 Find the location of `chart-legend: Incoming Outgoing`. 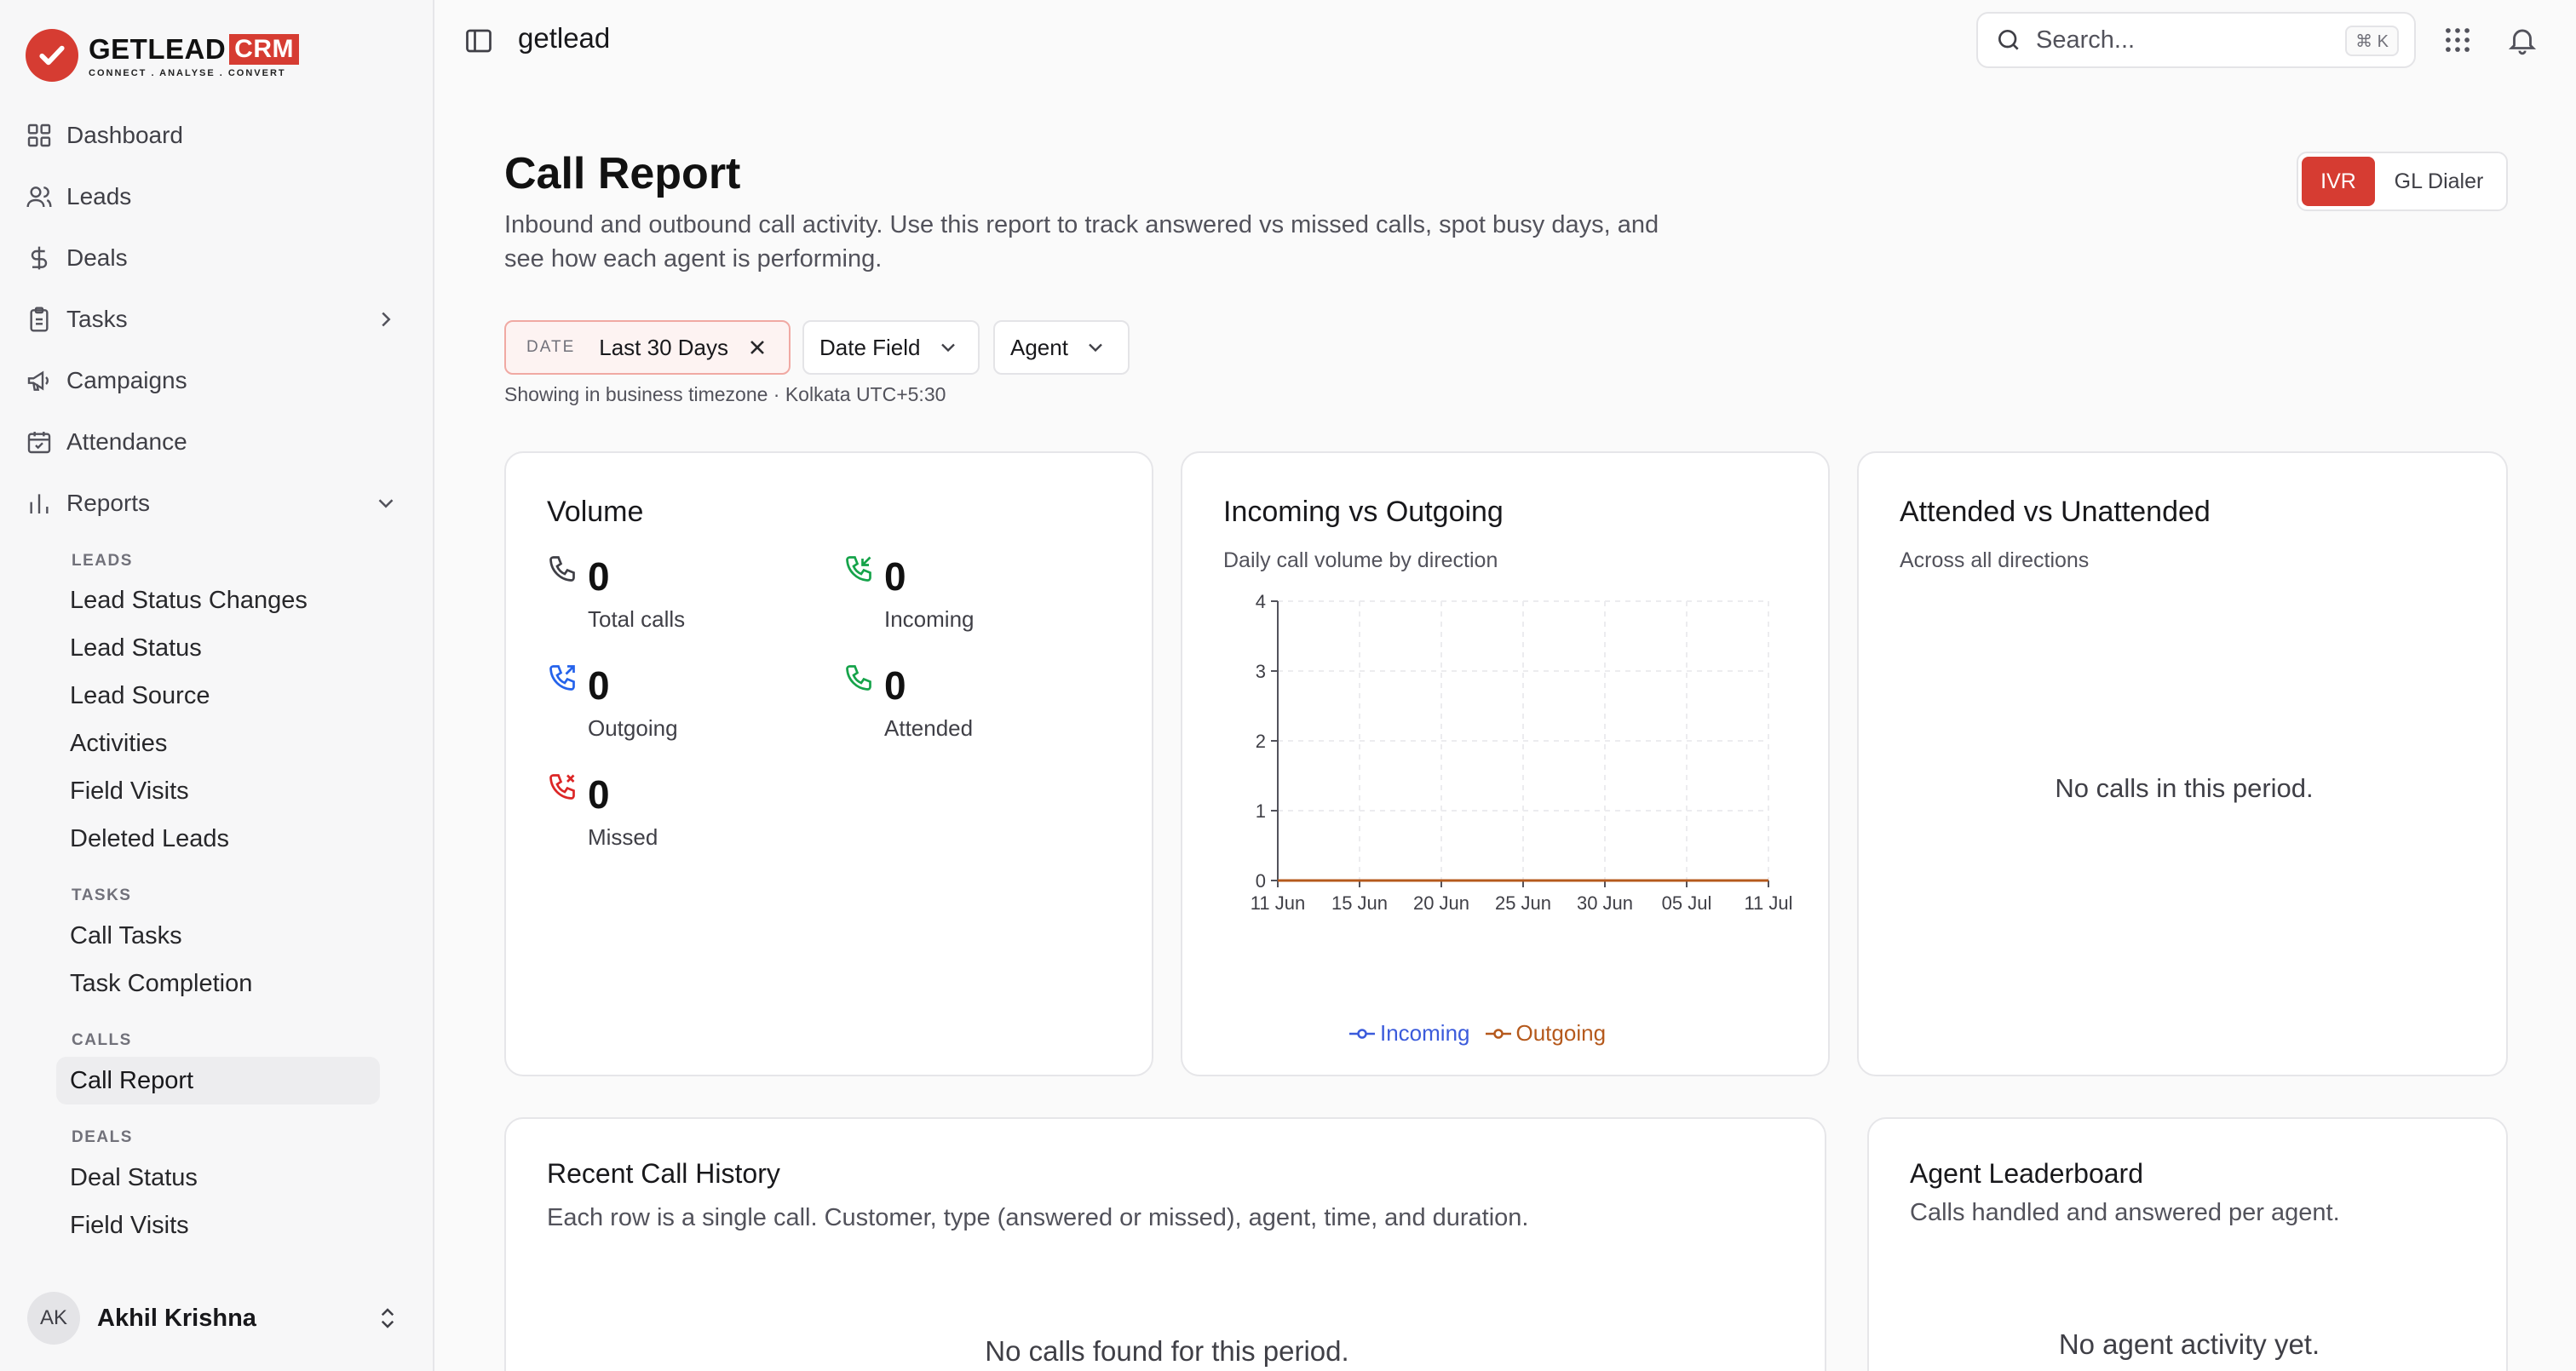

chart-legend: Incoming Outgoing is located at coordinates (1477, 1033).